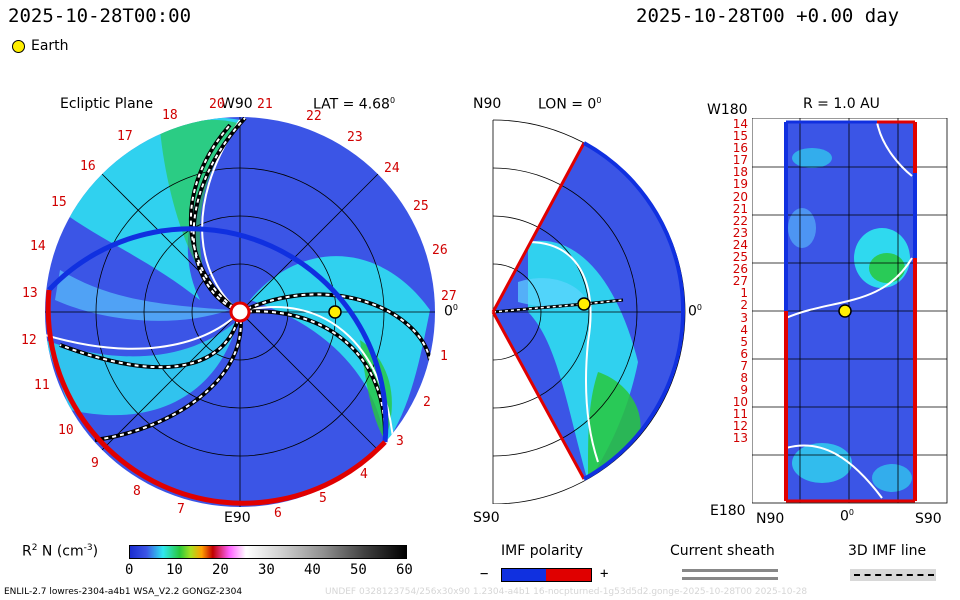 Image resolution: width=960 pixels, height=600 pixels. Describe the element at coordinates (444, 356) in the screenshot. I see `carrington-tick: 1` at that location.